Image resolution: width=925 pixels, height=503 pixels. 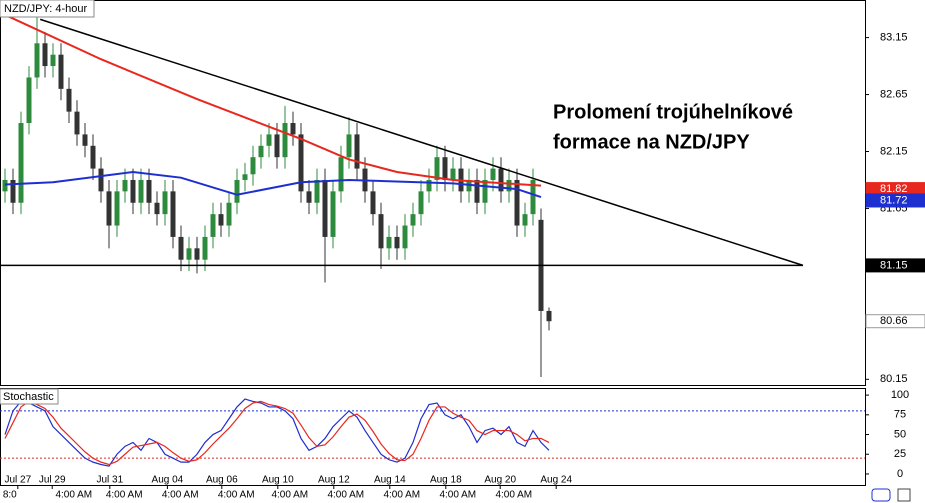 I want to click on stochastic-line, so click(x=277, y=433).